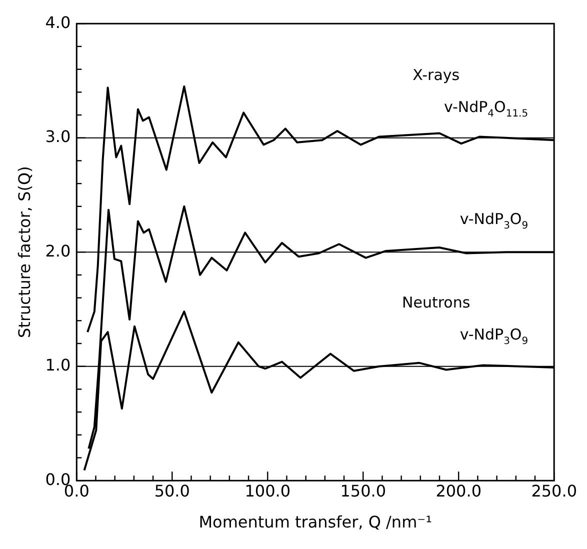  I want to click on annotation: Neutrons, so click(436, 302).